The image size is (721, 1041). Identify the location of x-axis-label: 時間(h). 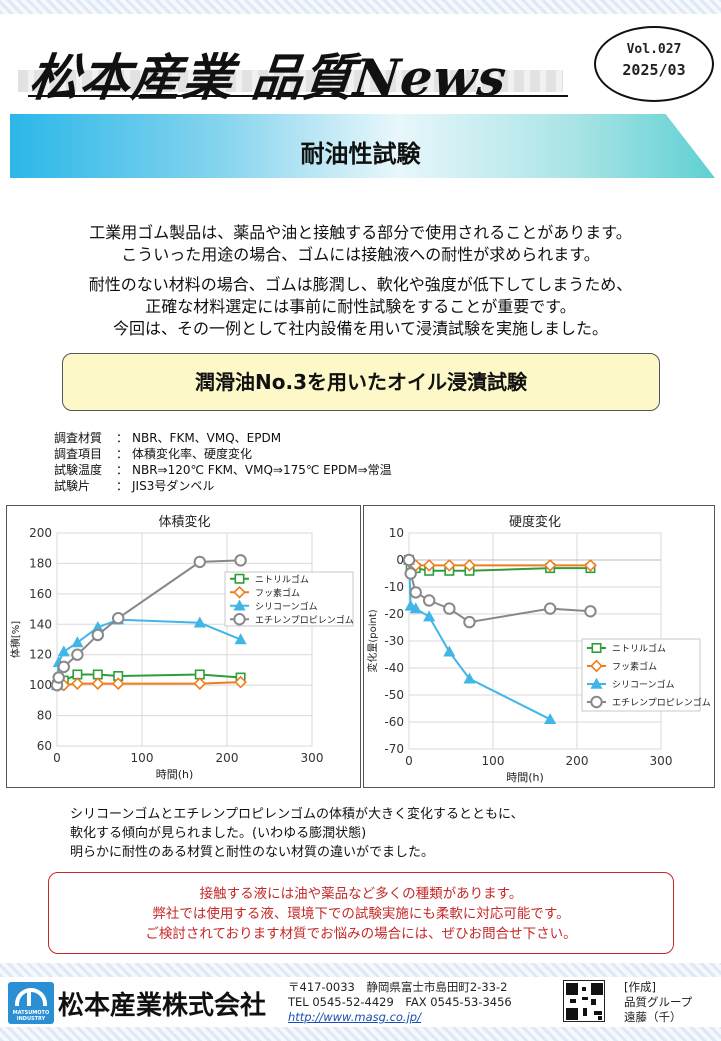
(175, 774).